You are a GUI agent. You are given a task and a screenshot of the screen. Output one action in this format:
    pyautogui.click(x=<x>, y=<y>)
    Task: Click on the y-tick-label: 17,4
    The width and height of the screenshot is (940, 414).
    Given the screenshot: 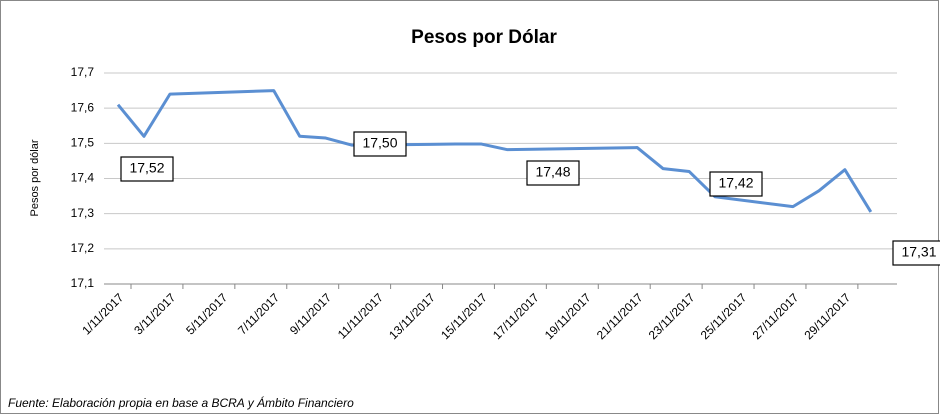 What is the action you would take?
    pyautogui.click(x=83, y=178)
    